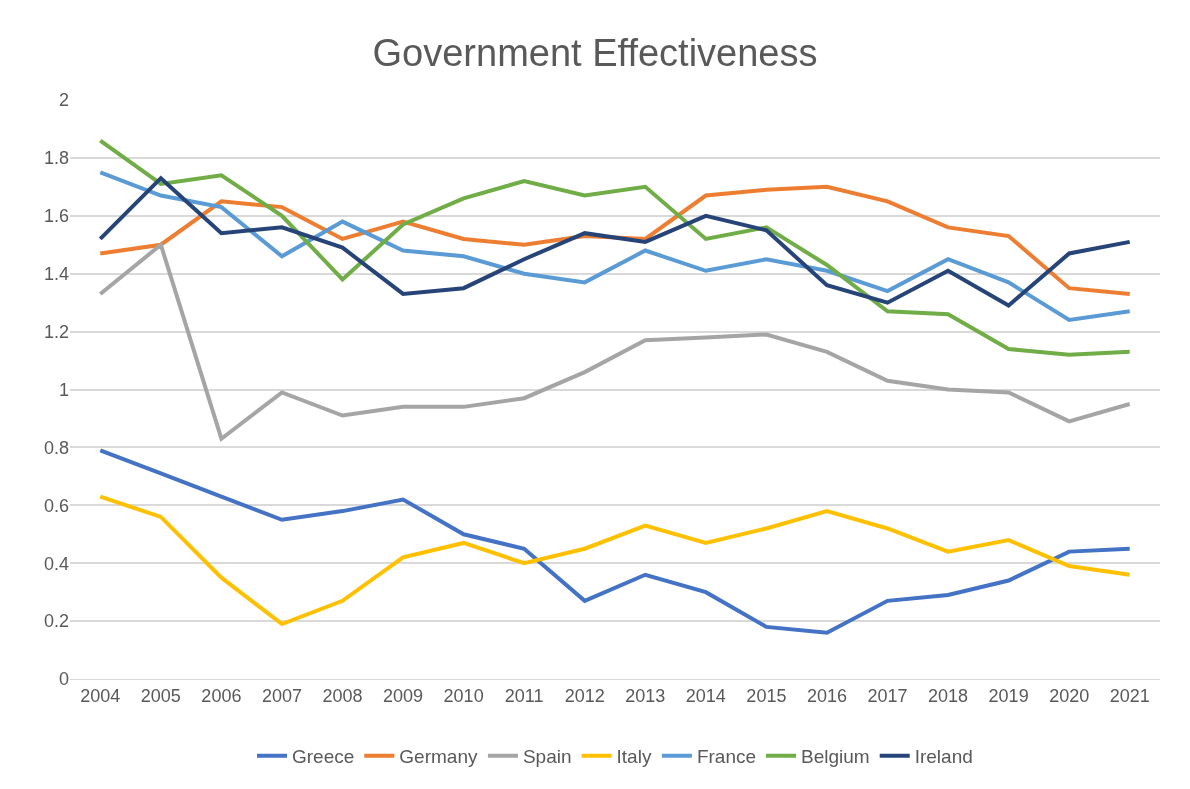 The image size is (1190, 789). Describe the element at coordinates (547, 757) in the screenshot. I see `legend-label: Spain` at that location.